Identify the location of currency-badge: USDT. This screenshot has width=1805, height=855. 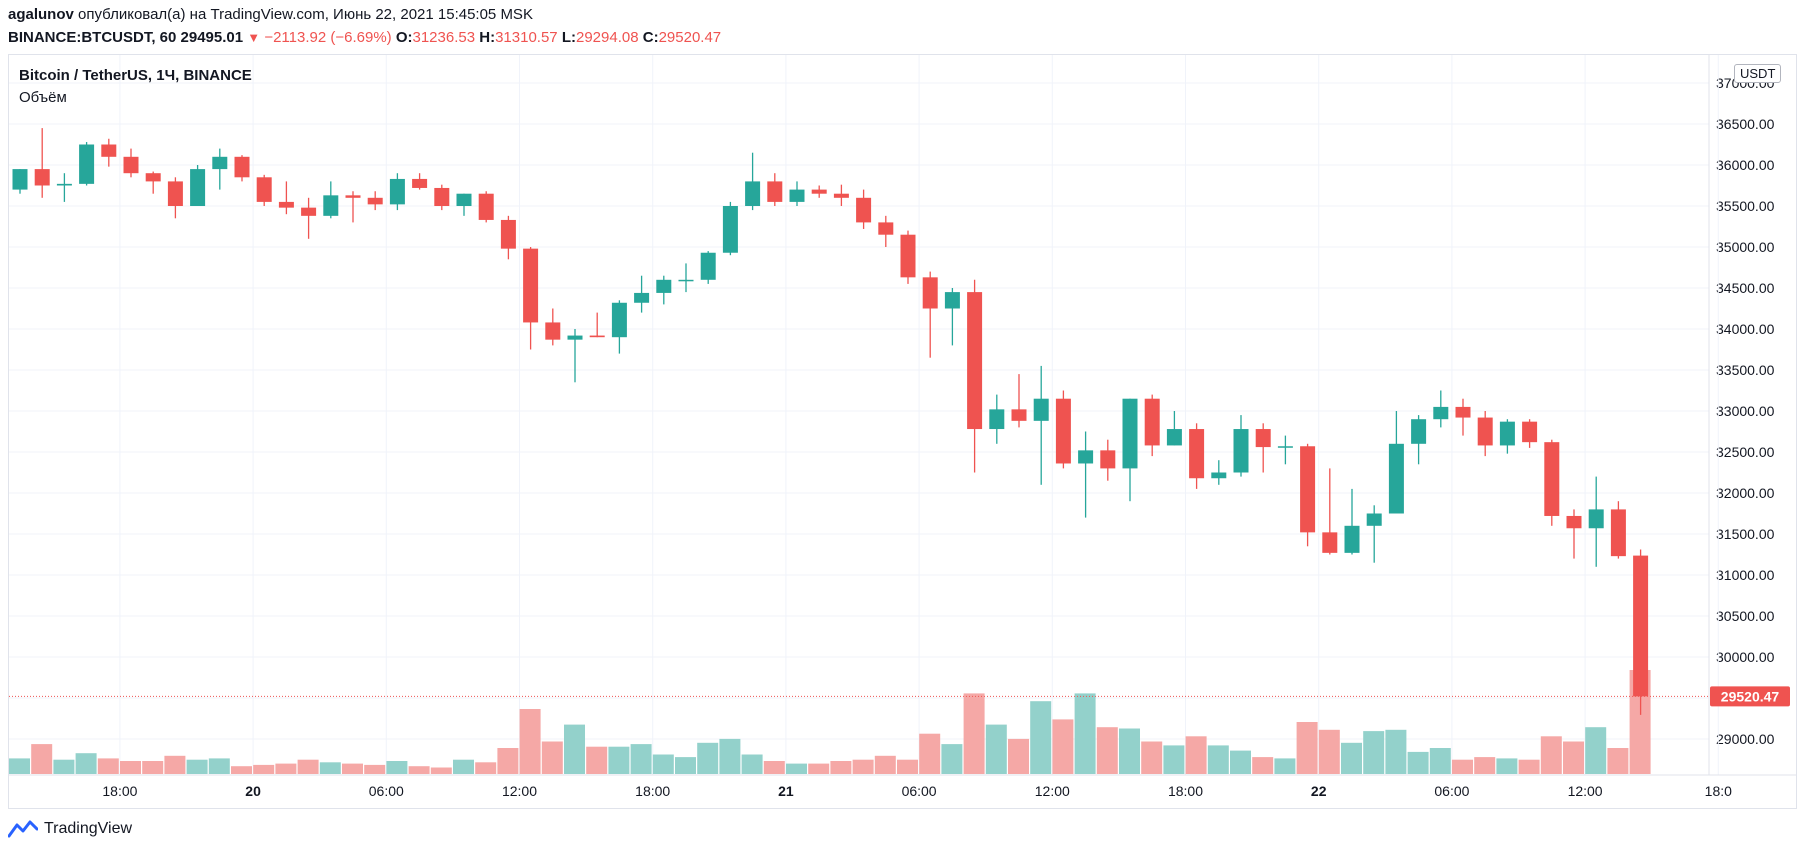
(1758, 73).